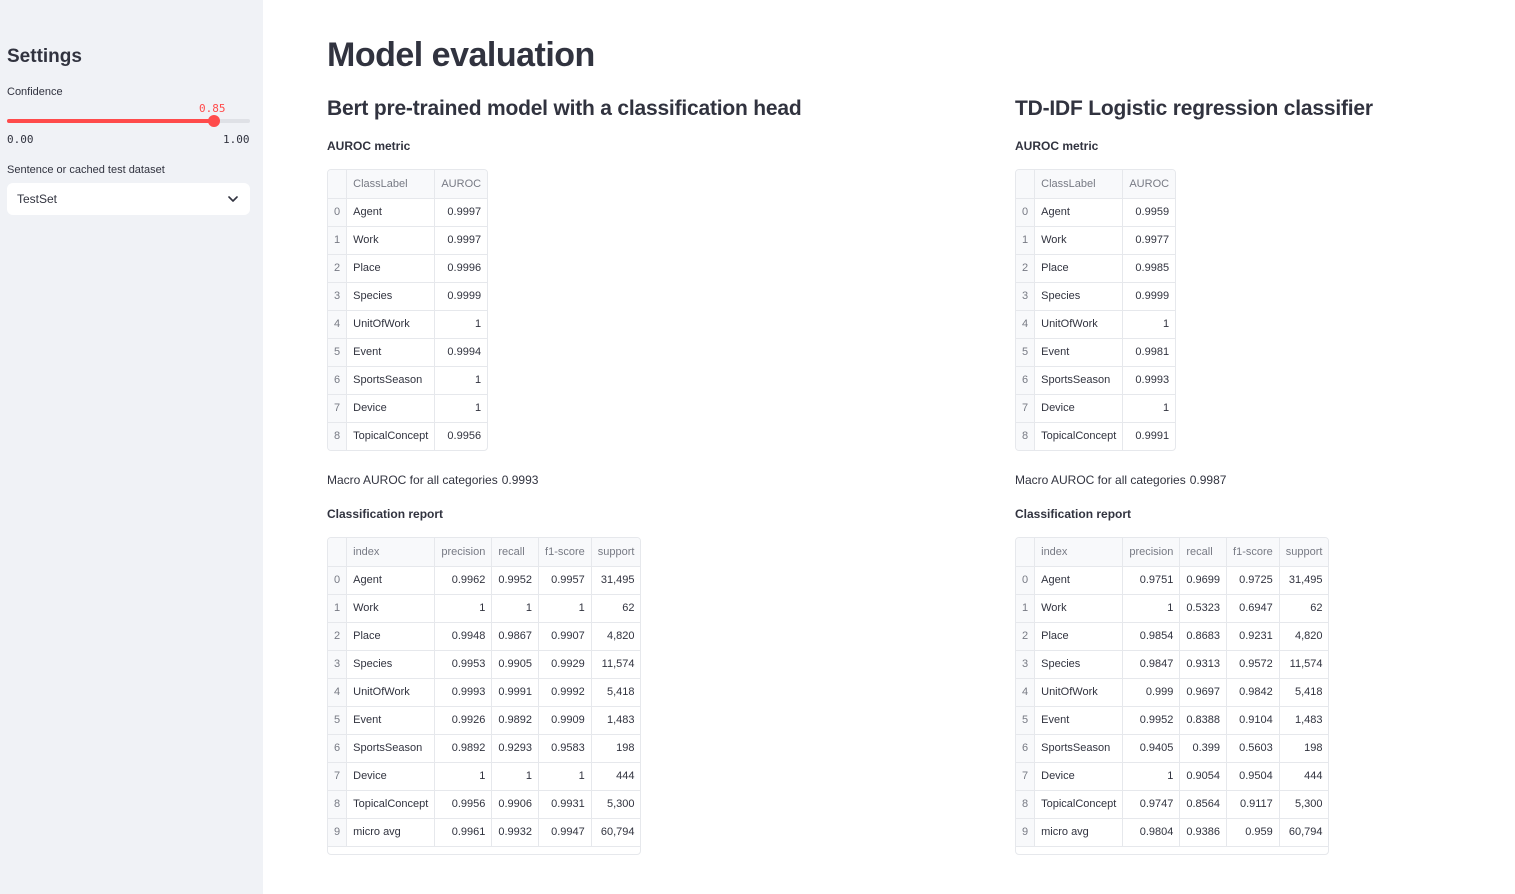 This screenshot has height=894, width=1515. Describe the element at coordinates (391, 552) in the screenshot. I see `column-header: index` at that location.